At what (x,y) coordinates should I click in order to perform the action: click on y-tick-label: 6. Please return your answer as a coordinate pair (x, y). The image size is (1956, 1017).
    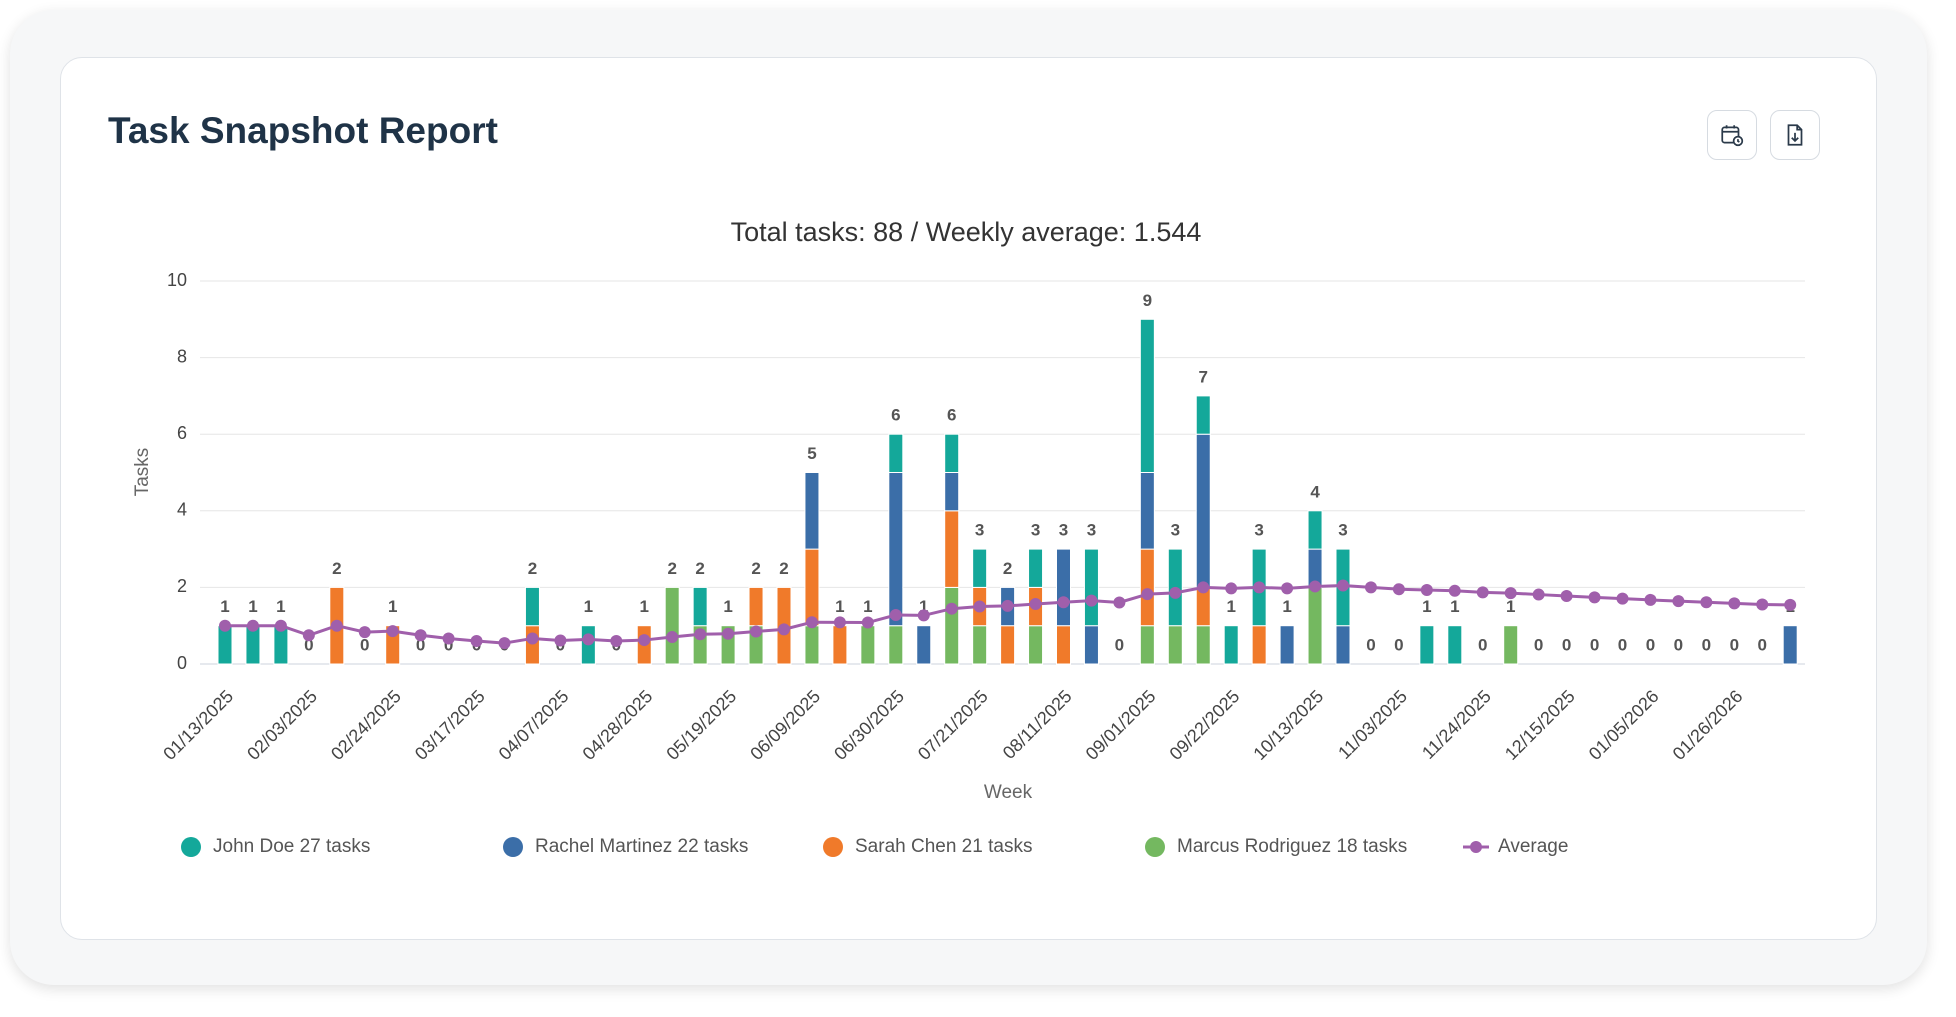
    Looking at the image, I should click on (182, 433).